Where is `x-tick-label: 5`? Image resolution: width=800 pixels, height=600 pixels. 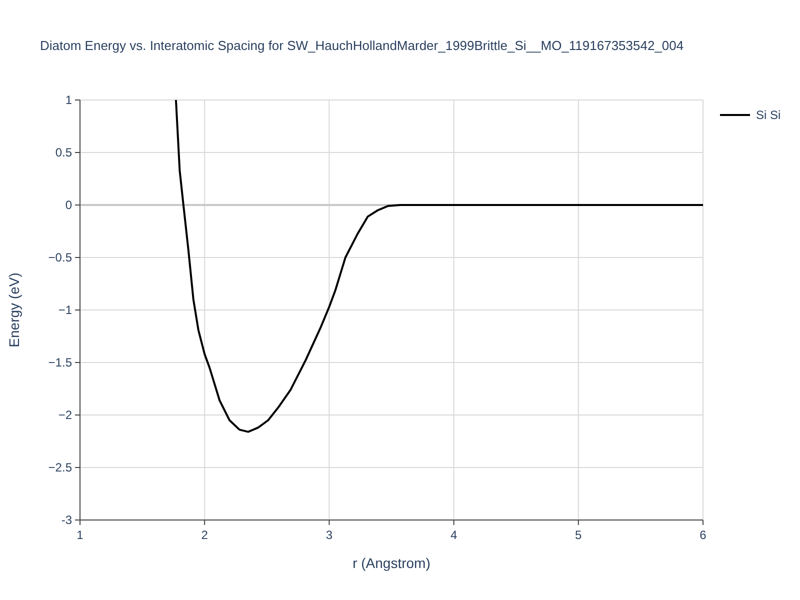 x-tick-label: 5 is located at coordinates (578, 535).